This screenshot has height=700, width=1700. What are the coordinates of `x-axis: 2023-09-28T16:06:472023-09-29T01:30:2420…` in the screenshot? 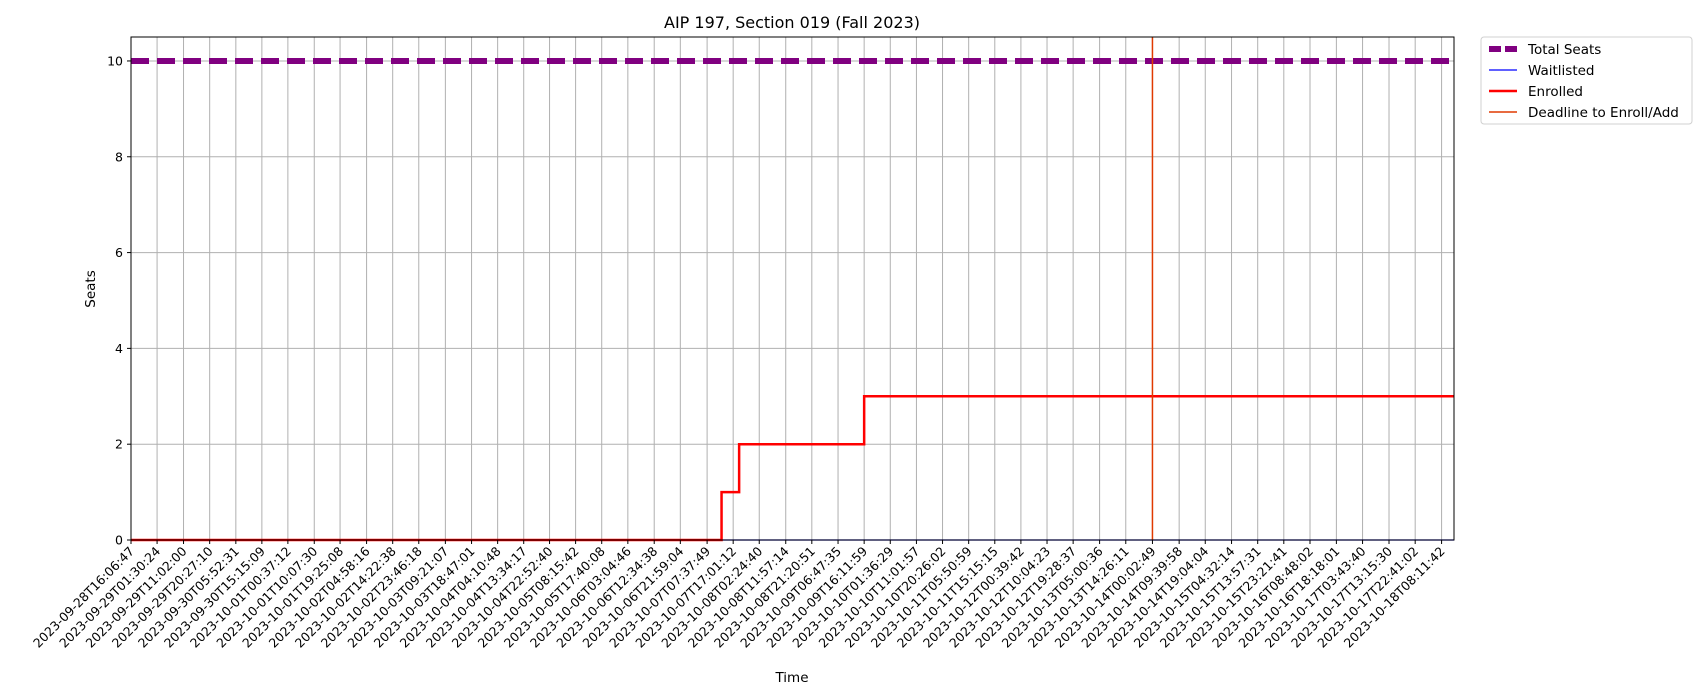 It's located at (739, 595).